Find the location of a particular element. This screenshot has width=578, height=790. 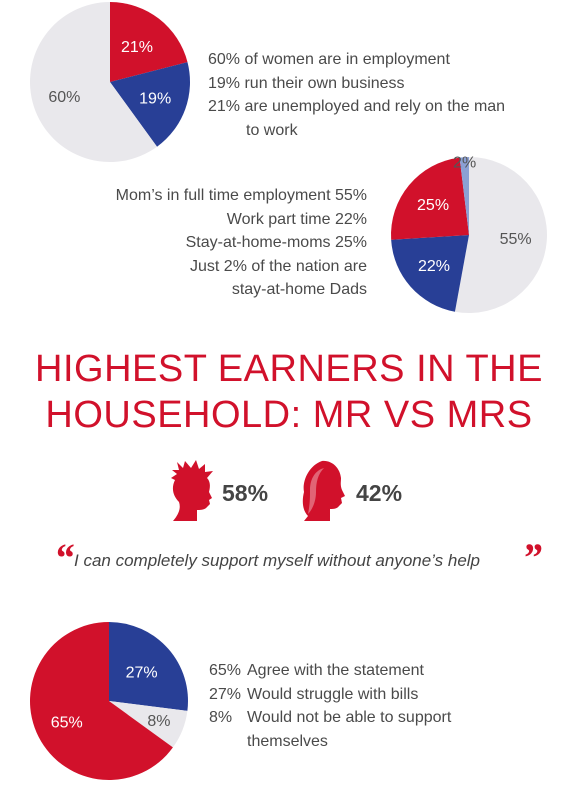

legend-line: themselves is located at coordinates (330, 742).